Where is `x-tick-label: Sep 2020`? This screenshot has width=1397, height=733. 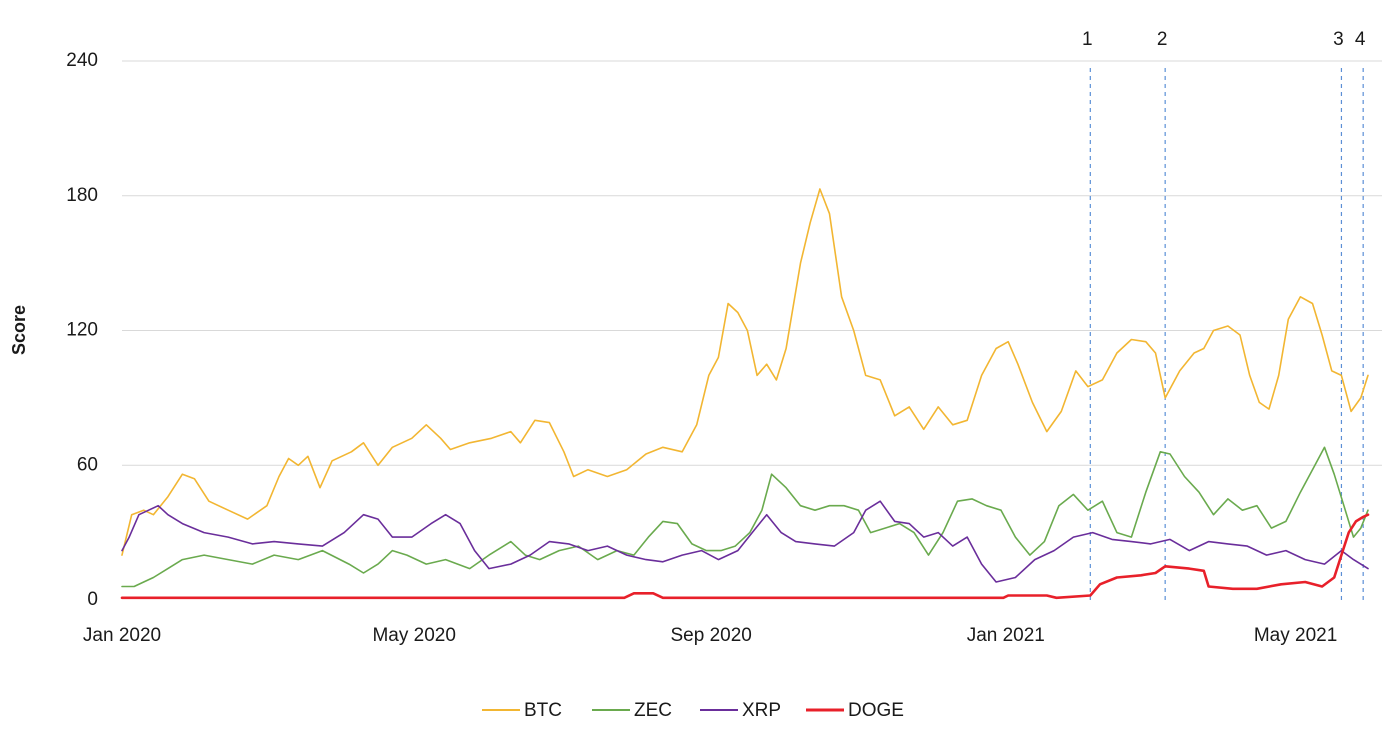 x-tick-label: Sep 2020 is located at coordinates (711, 635).